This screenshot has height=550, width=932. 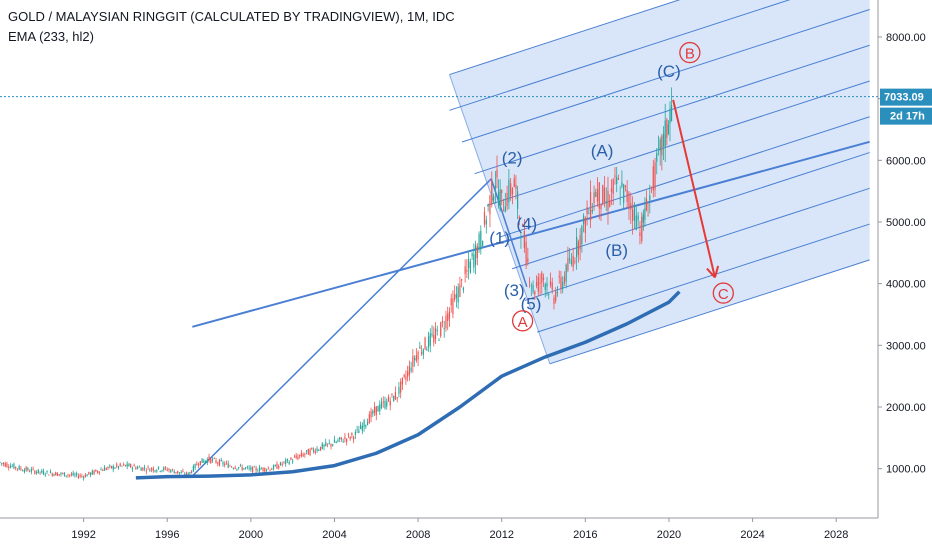 What do you see at coordinates (83, 535) in the screenshot?
I see `x-tick-label: 1992` at bounding box center [83, 535].